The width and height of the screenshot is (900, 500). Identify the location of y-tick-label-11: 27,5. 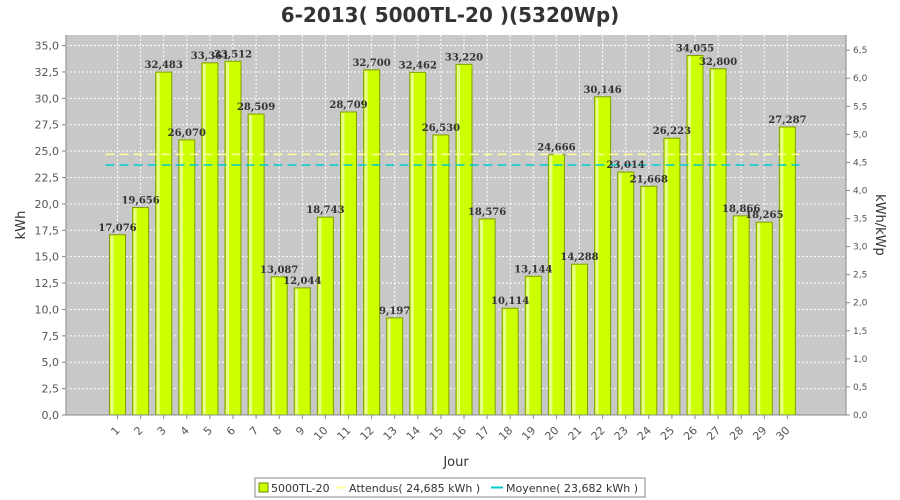
(47, 125).